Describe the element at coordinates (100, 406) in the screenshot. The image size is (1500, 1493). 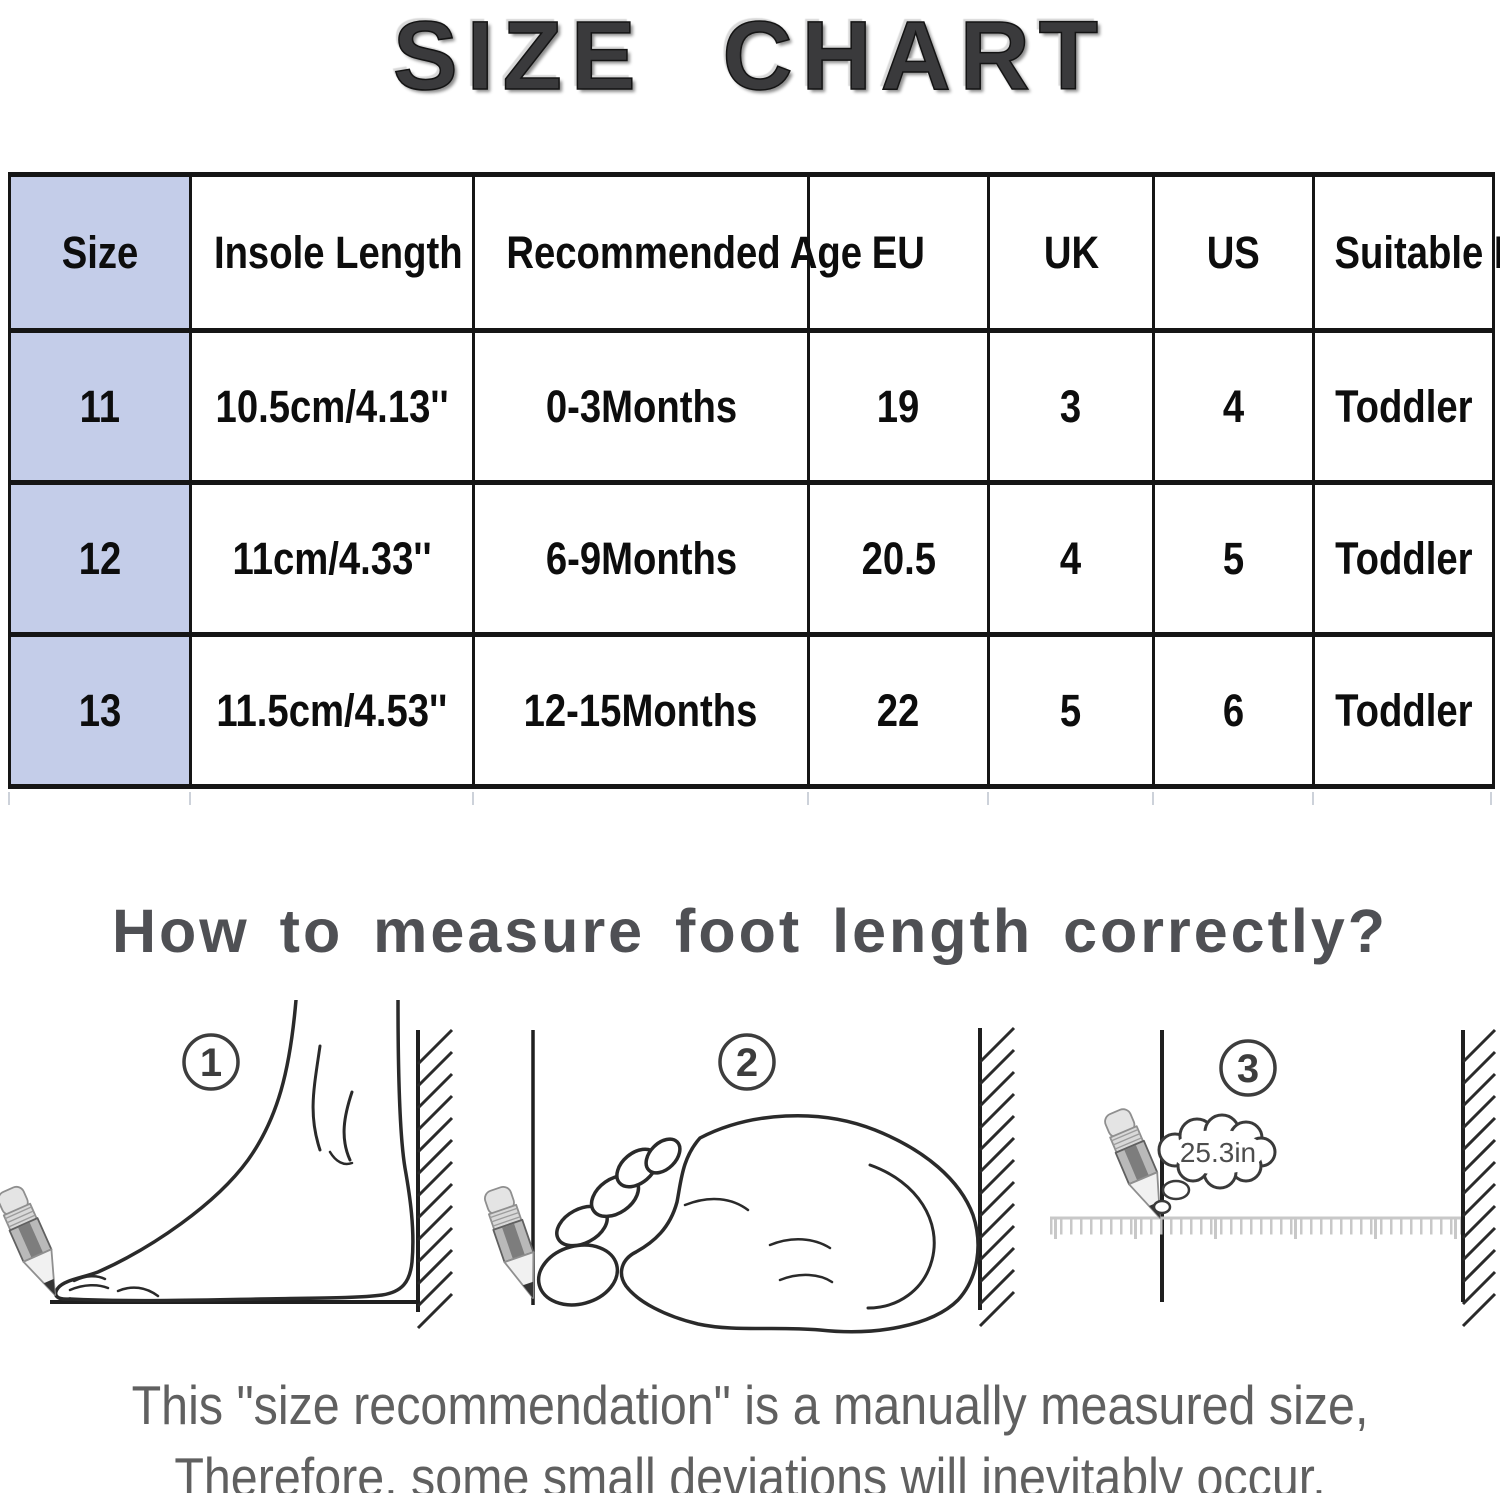
I see `table-cell: 11` at that location.